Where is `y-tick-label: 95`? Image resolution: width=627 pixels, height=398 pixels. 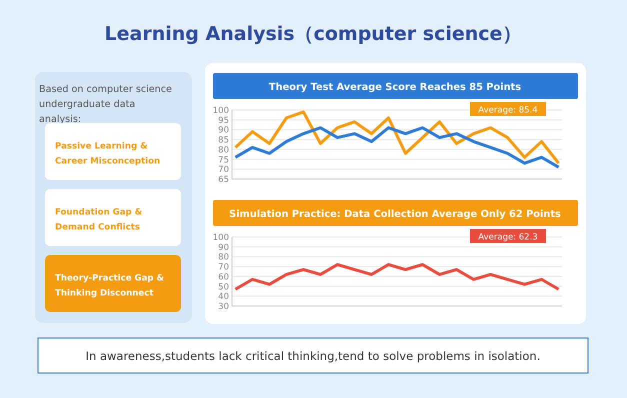
y-tick-label: 95 is located at coordinates (223, 121).